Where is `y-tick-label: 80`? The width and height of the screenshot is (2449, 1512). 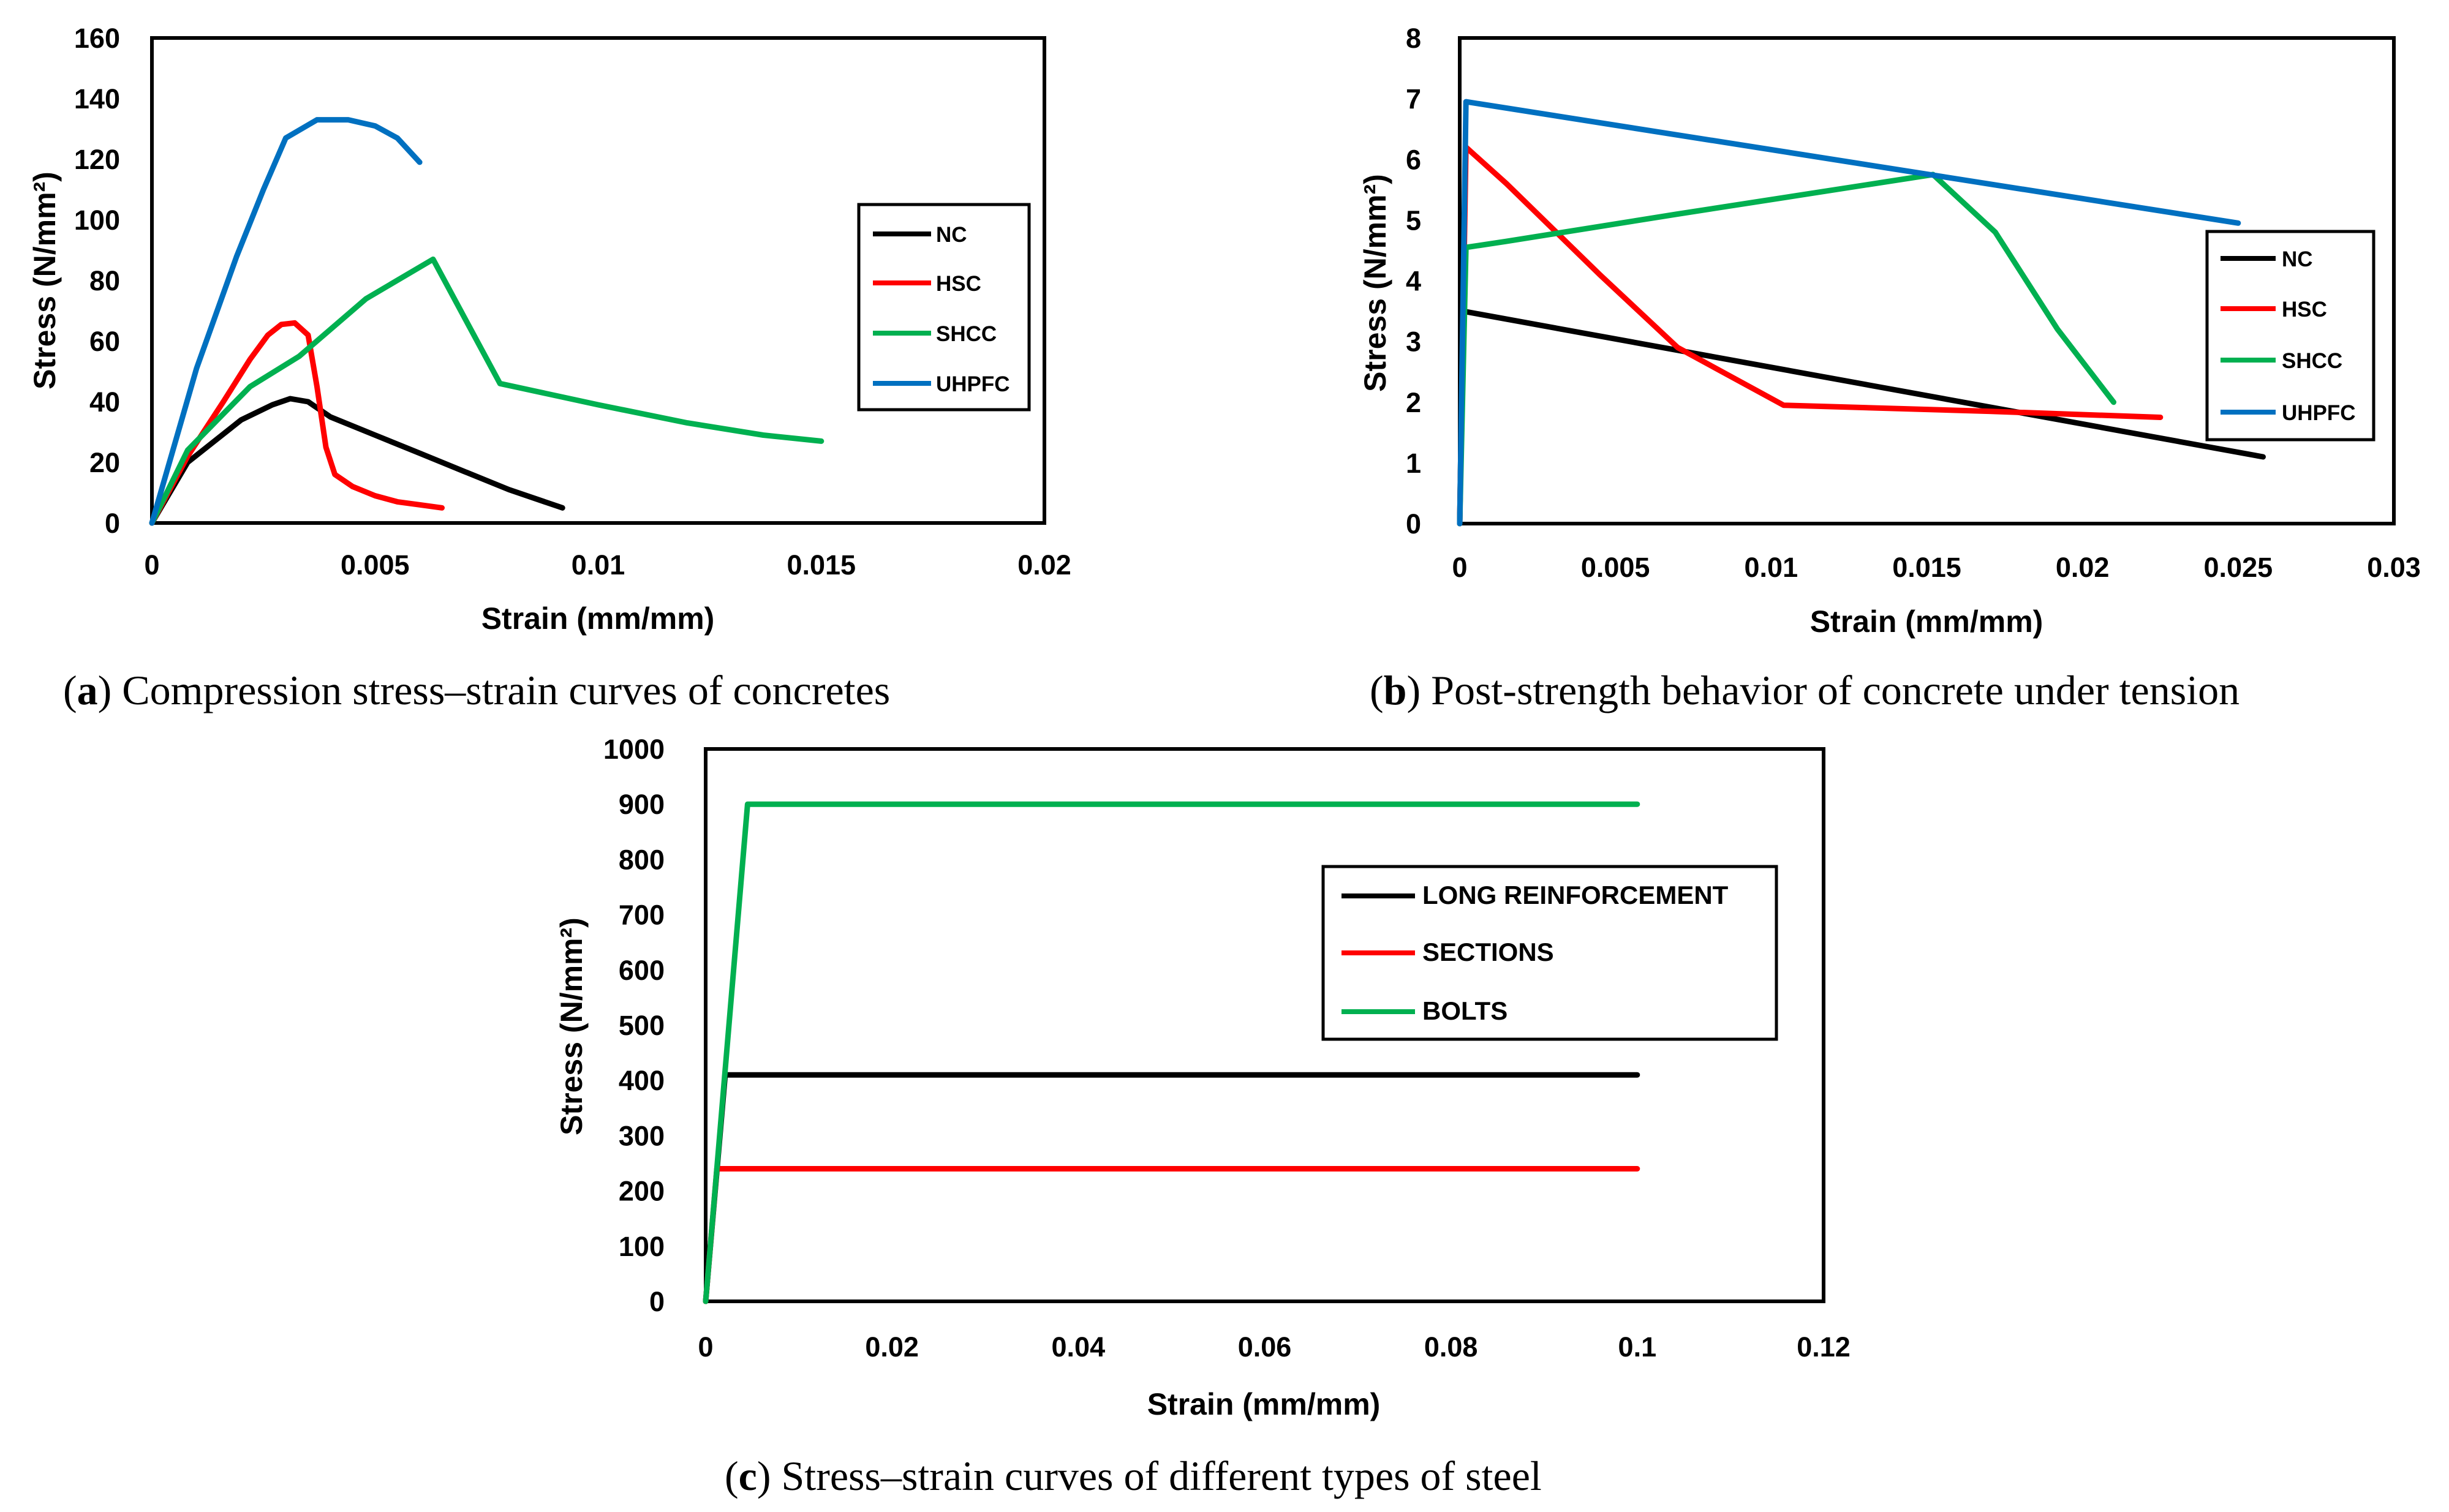
y-tick-label: 80 is located at coordinates (104, 280).